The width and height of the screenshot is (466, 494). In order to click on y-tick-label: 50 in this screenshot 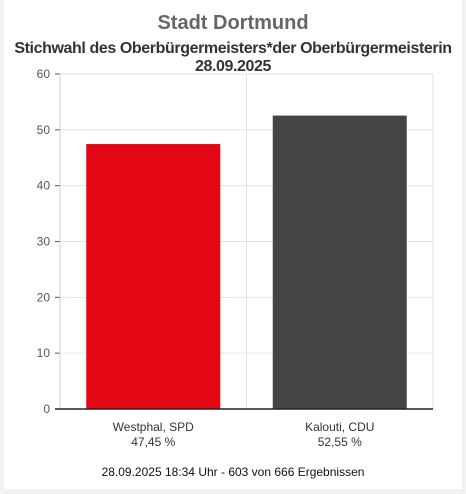, I will do `click(44, 130)`.